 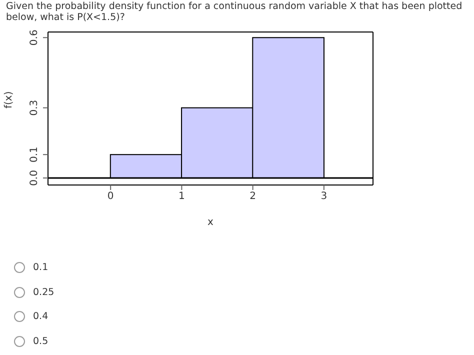 What do you see at coordinates (40, 341) in the screenshot?
I see `text: 0.5` at bounding box center [40, 341].